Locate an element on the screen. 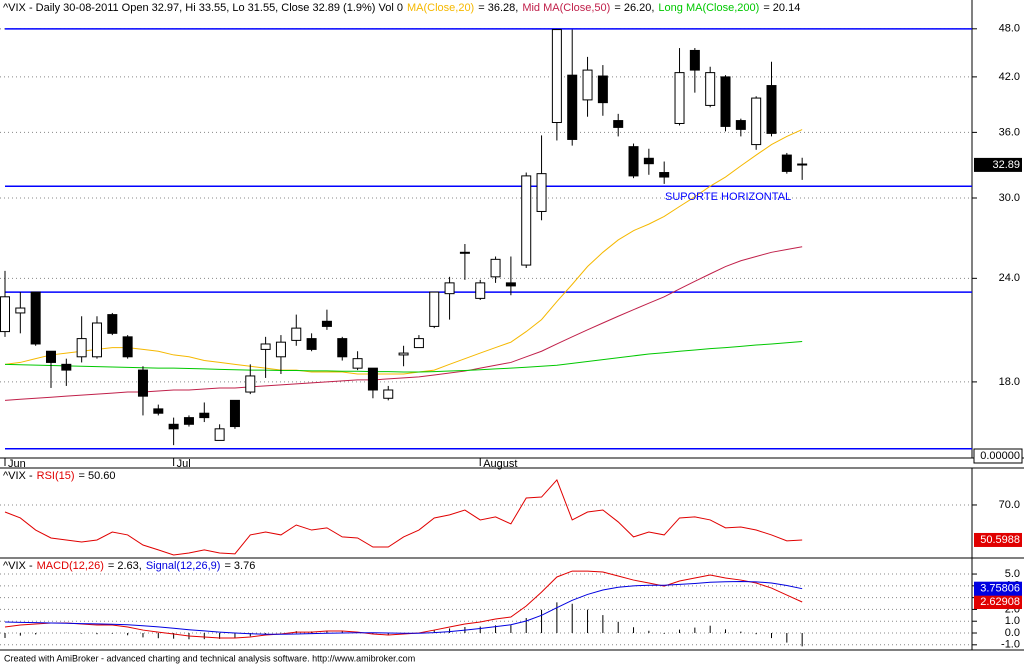 Image resolution: width=1024 pixels, height=665 pixels. legend-name: MA(Close,20) is located at coordinates (440, 8).